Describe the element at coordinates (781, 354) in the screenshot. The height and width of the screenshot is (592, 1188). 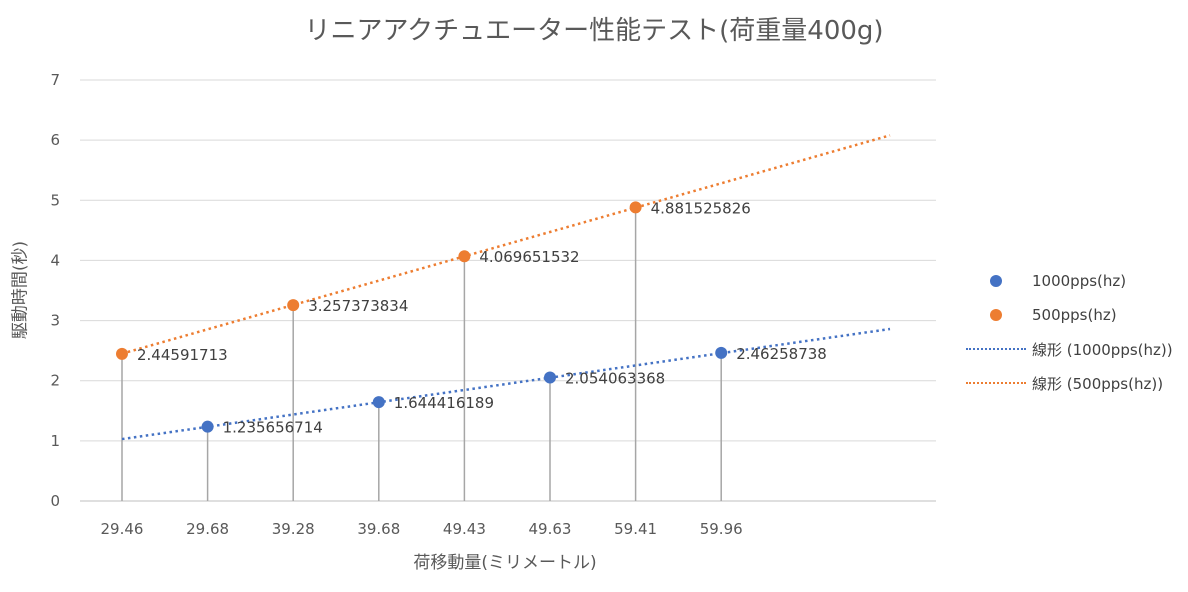
I see `data-label-1000pps: 2.46258738` at that location.